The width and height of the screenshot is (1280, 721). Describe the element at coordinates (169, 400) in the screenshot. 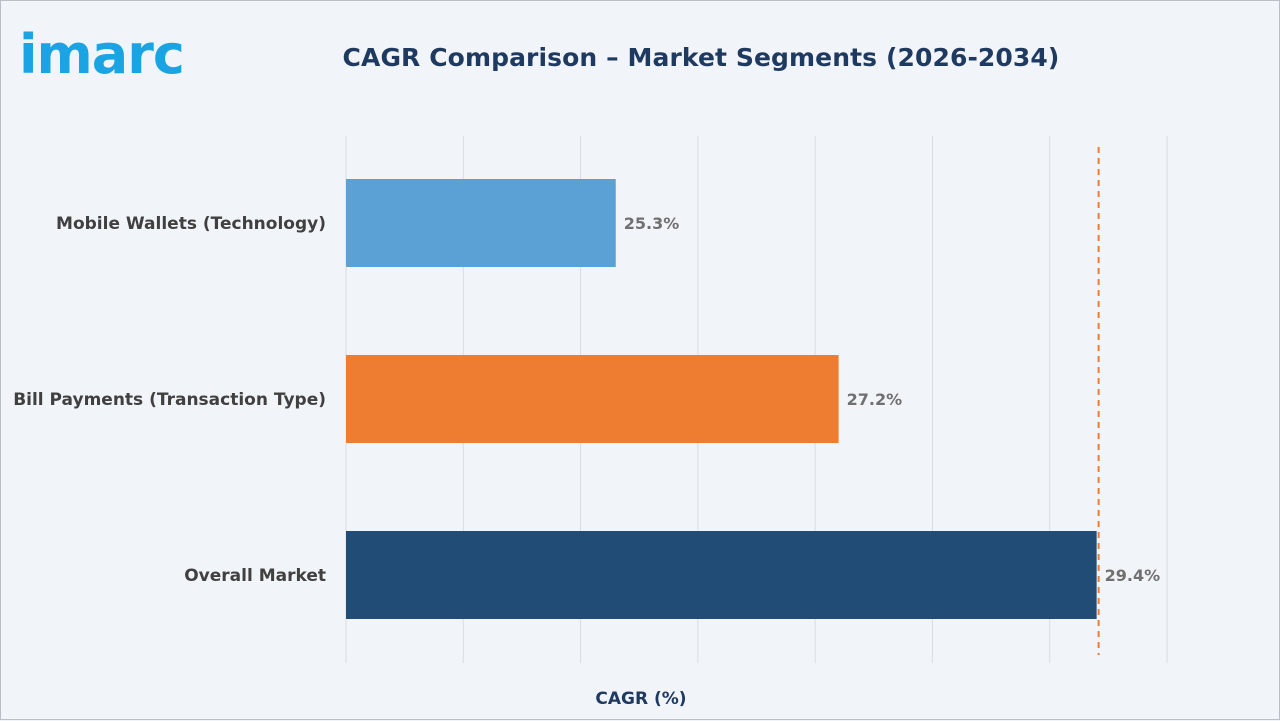

I see `category-label: Bill Payments (Transaction Type)` at that location.